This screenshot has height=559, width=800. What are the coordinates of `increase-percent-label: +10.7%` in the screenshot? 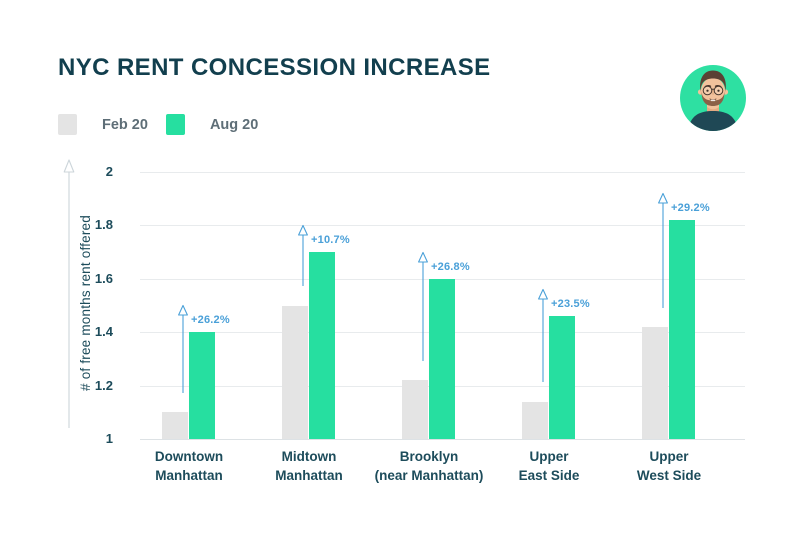 It's located at (330, 240).